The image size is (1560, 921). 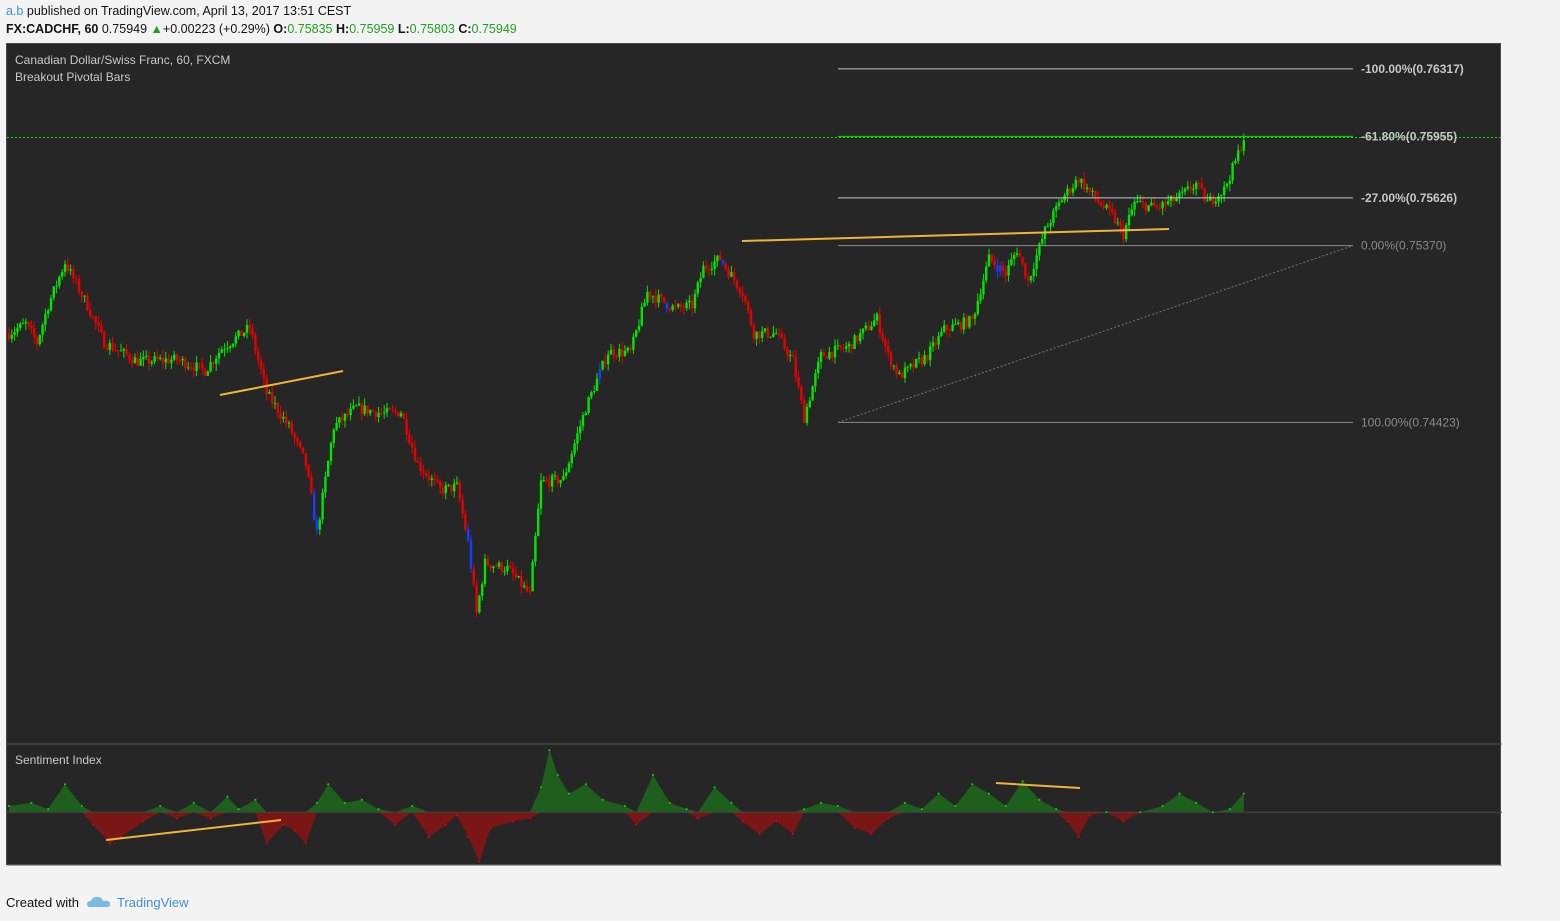 What do you see at coordinates (403, 29) in the screenshot?
I see `low-label: L:` at bounding box center [403, 29].